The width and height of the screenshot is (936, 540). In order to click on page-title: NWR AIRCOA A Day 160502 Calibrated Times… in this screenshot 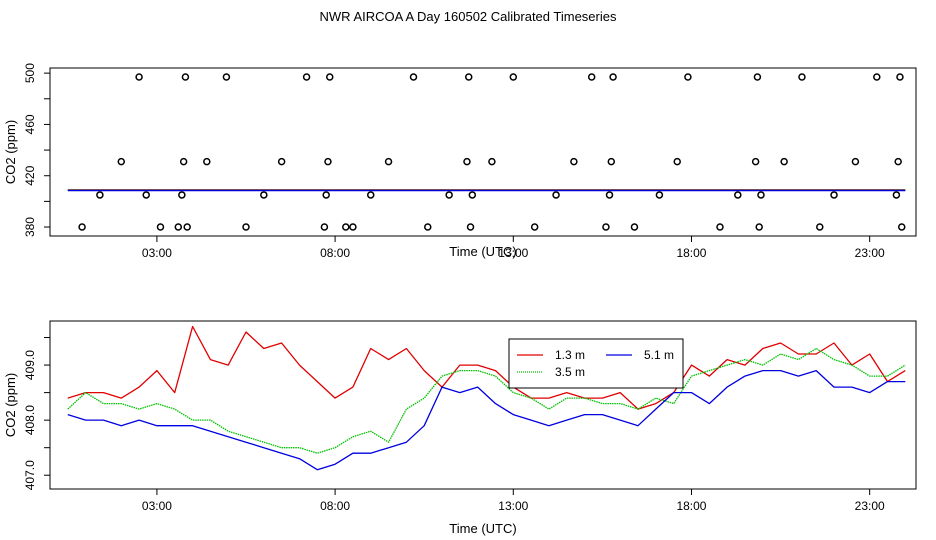, I will do `click(468, 16)`.